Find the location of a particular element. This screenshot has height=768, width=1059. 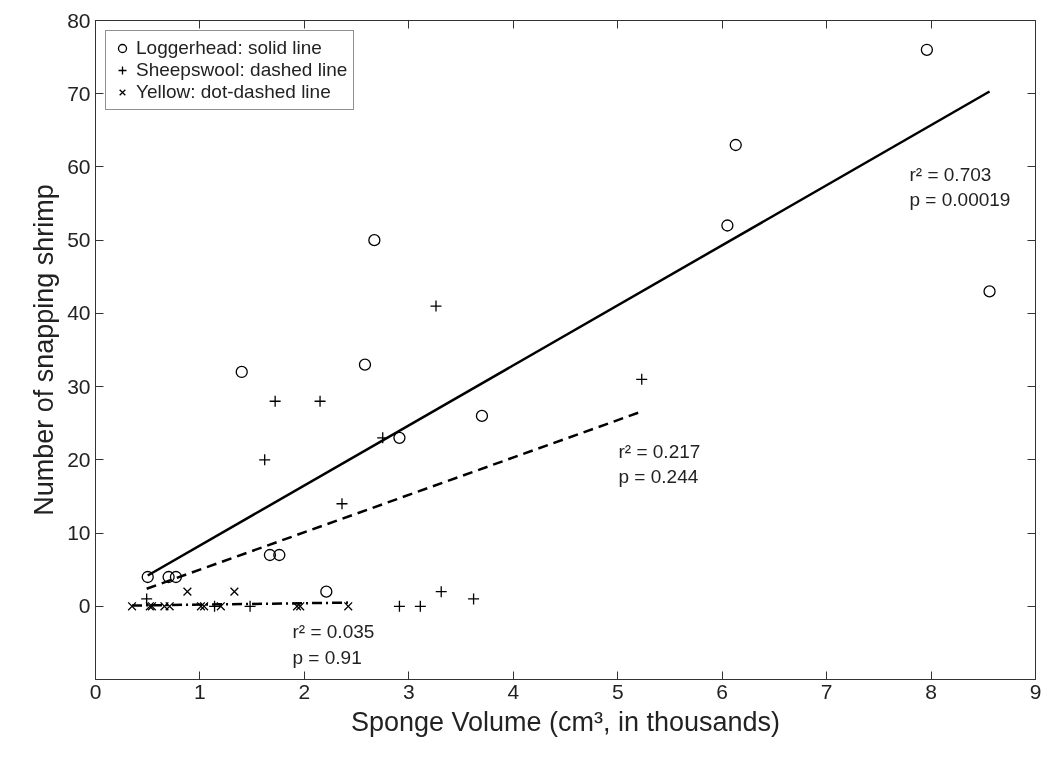

x-tick-label: 1 is located at coordinates (200, 691).